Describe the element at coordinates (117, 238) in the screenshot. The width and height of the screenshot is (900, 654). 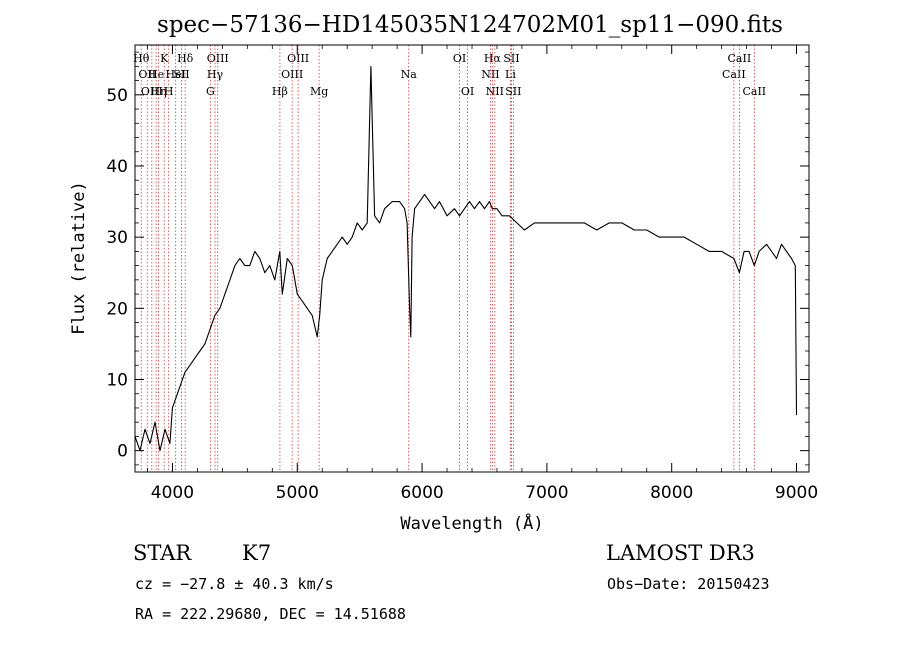
I see `y-tick-label: 30` at that location.